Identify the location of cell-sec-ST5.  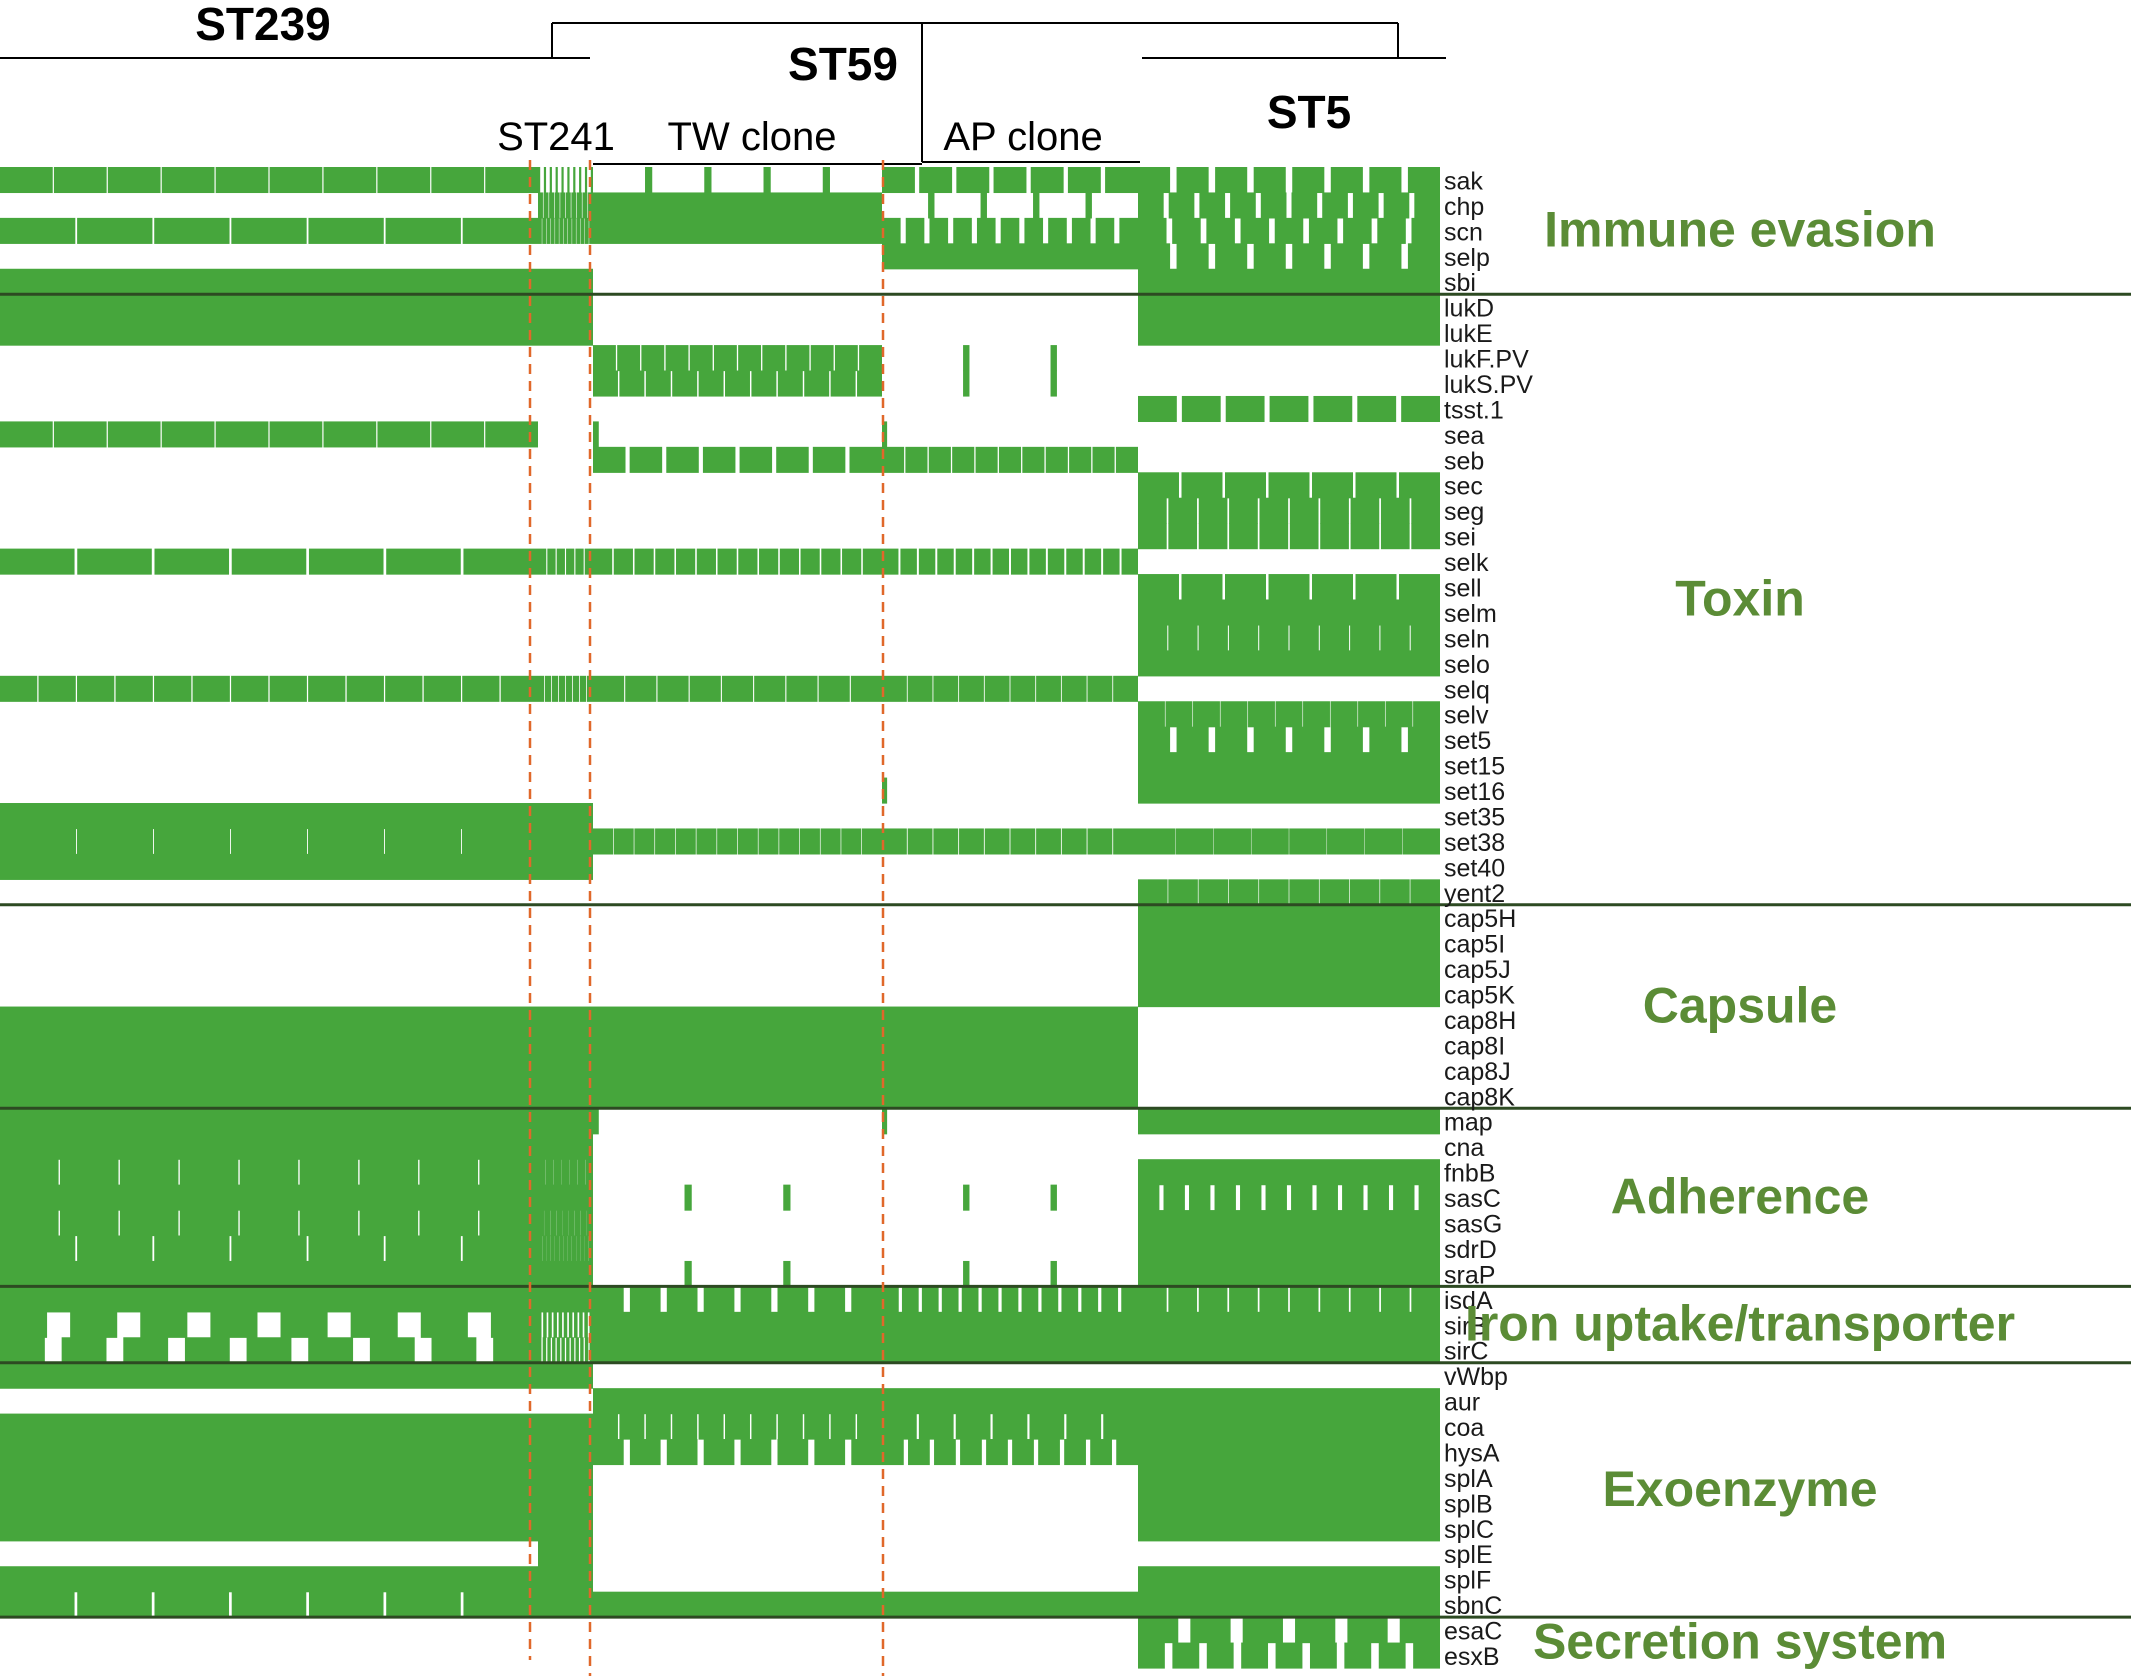
(1158, 485).